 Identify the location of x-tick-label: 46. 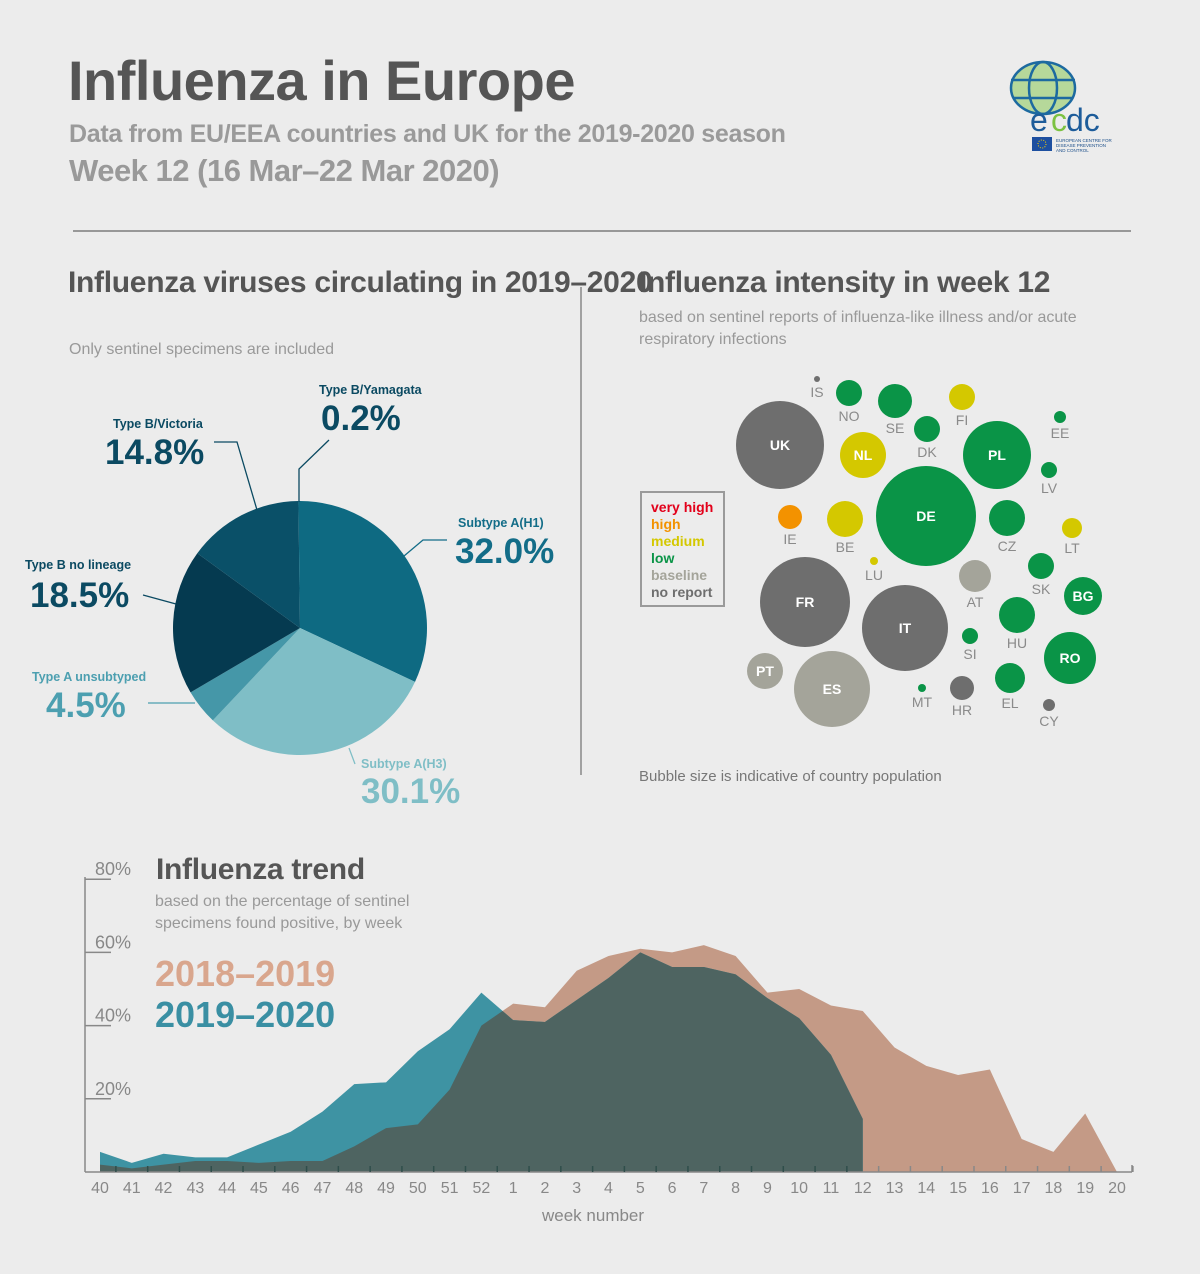
(291, 1188).